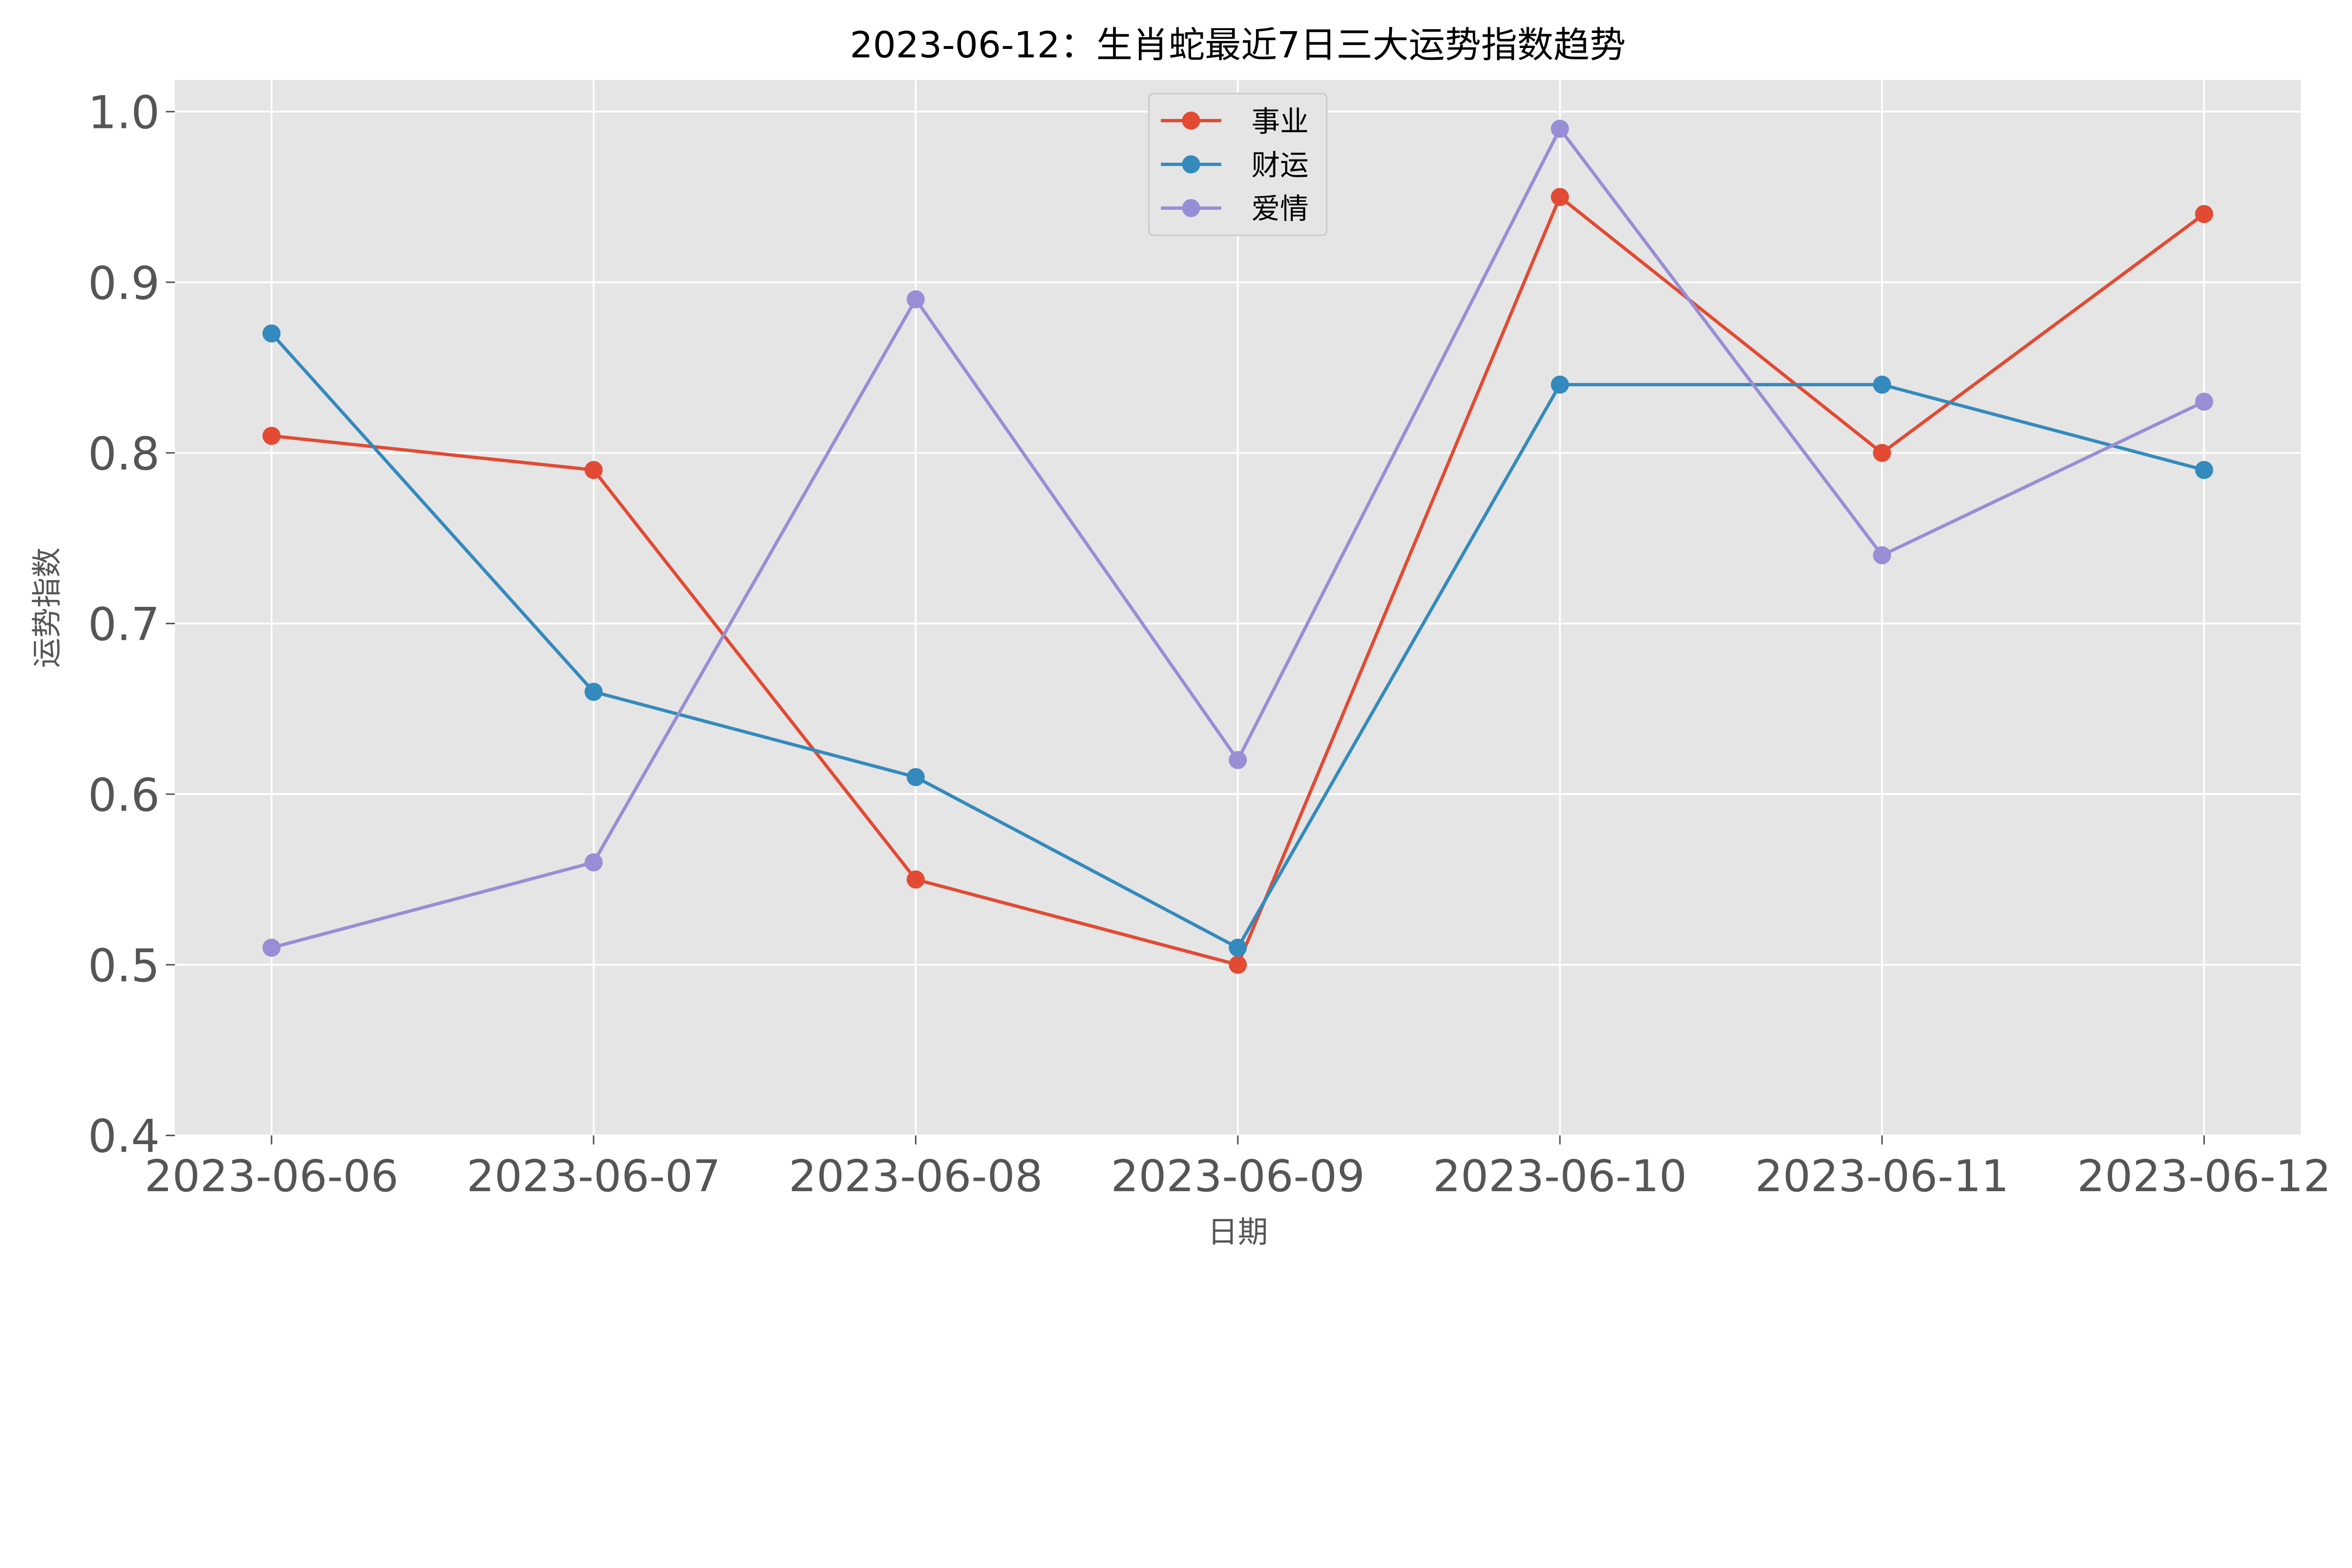 The height and width of the screenshot is (1568, 2352). What do you see at coordinates (47, 607) in the screenshot?
I see `y-axis-label: 运势指数` at bounding box center [47, 607].